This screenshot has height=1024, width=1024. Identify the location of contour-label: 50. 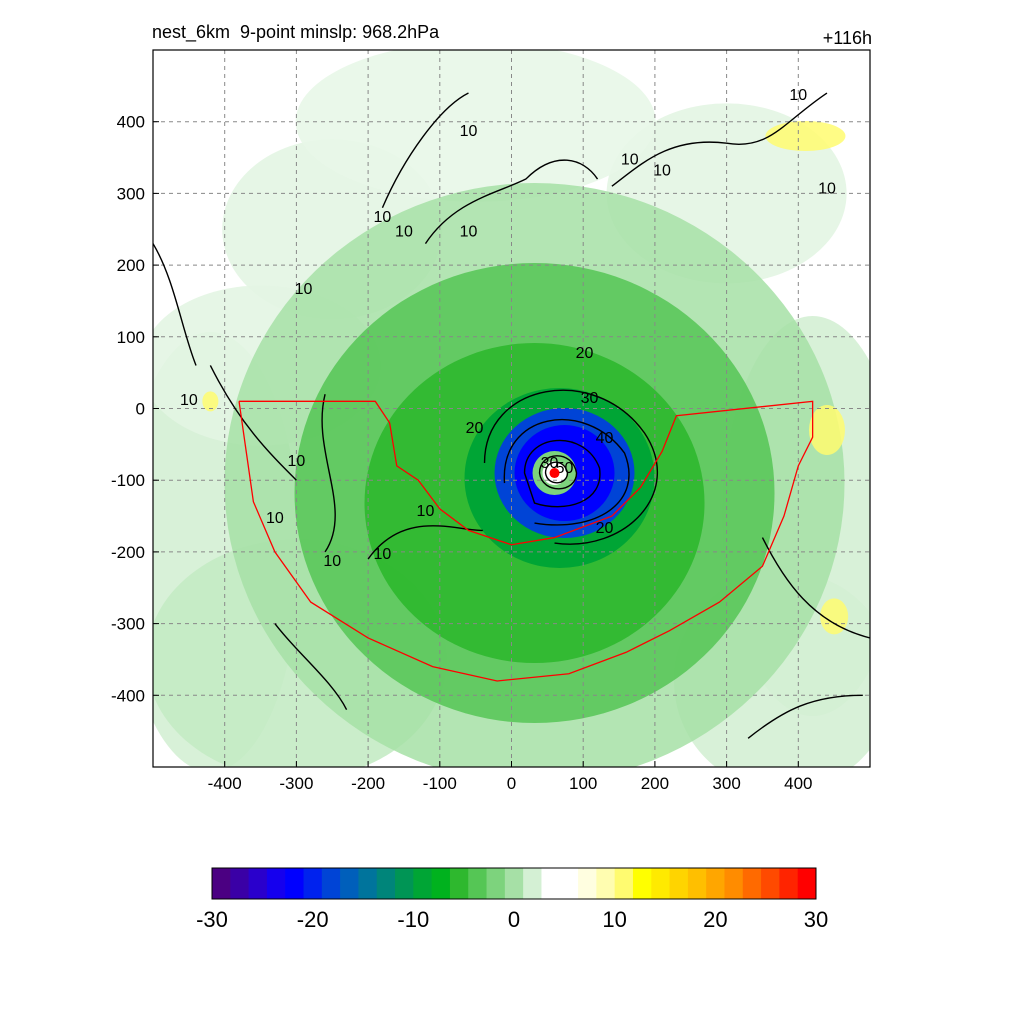
(565, 468).